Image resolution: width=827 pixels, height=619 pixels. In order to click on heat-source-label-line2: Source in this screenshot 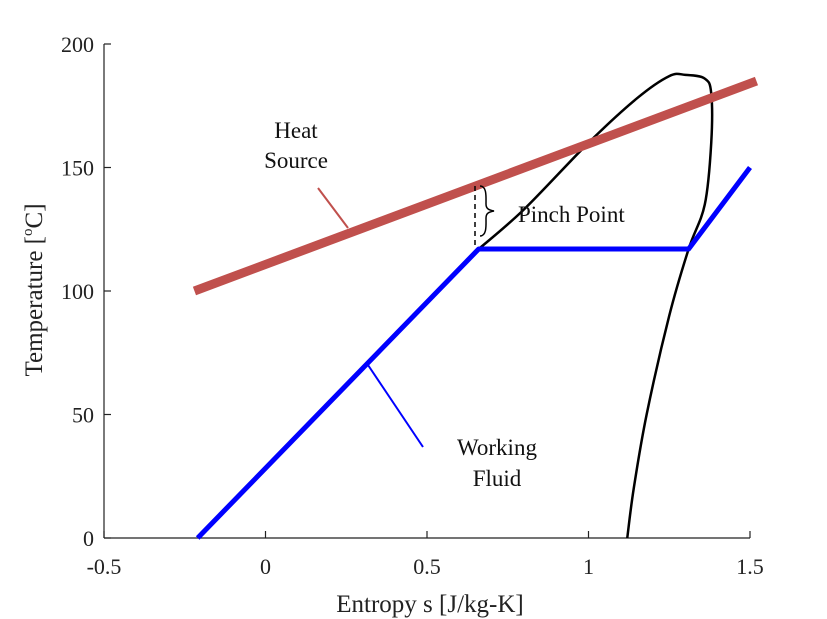, I will do `click(296, 160)`.